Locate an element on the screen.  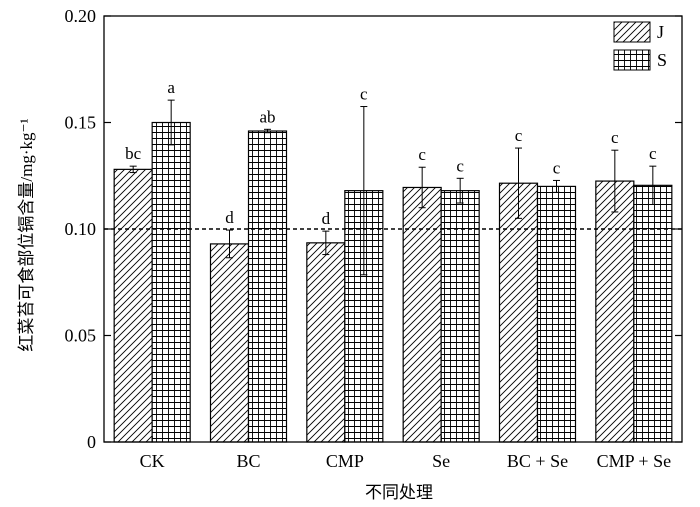
x-tick-label: BC is located at coordinates (248, 461).